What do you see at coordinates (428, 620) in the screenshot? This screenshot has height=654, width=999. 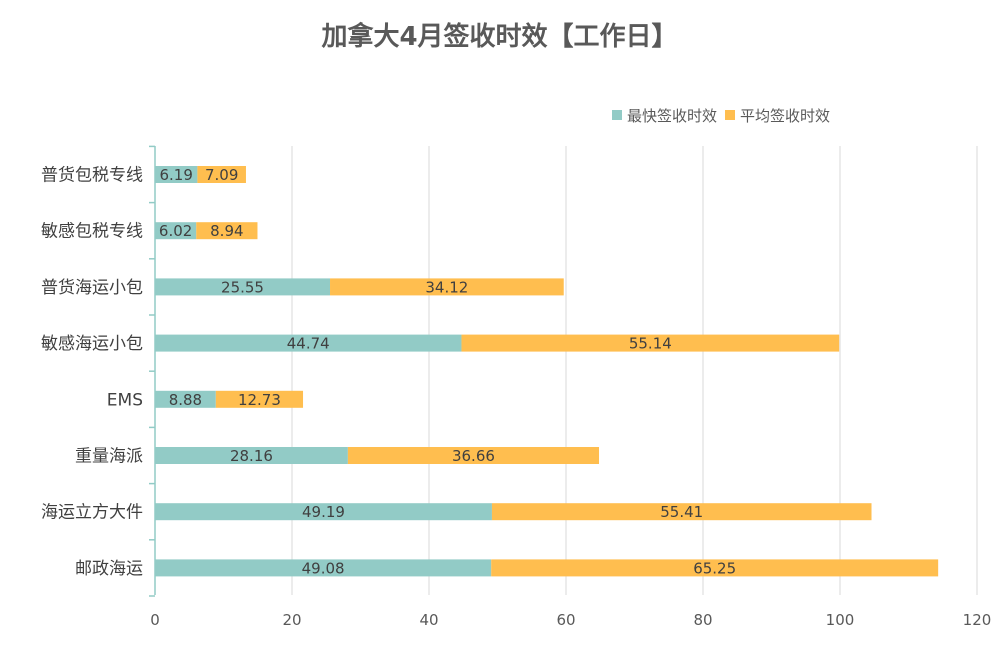 I see `x-tick-label-40: 40` at bounding box center [428, 620].